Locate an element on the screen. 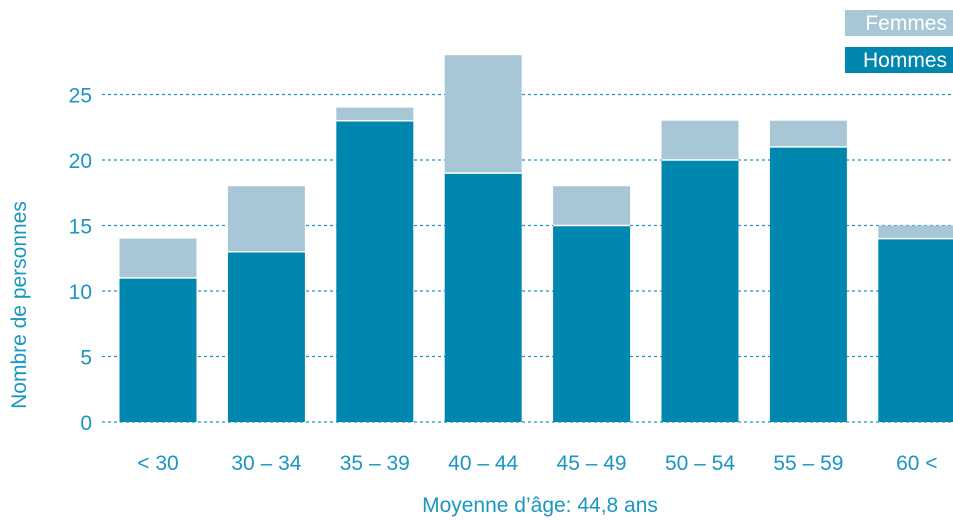 This screenshot has height=520, width=953. legend-hommes-label: Hommes is located at coordinates (904, 60).